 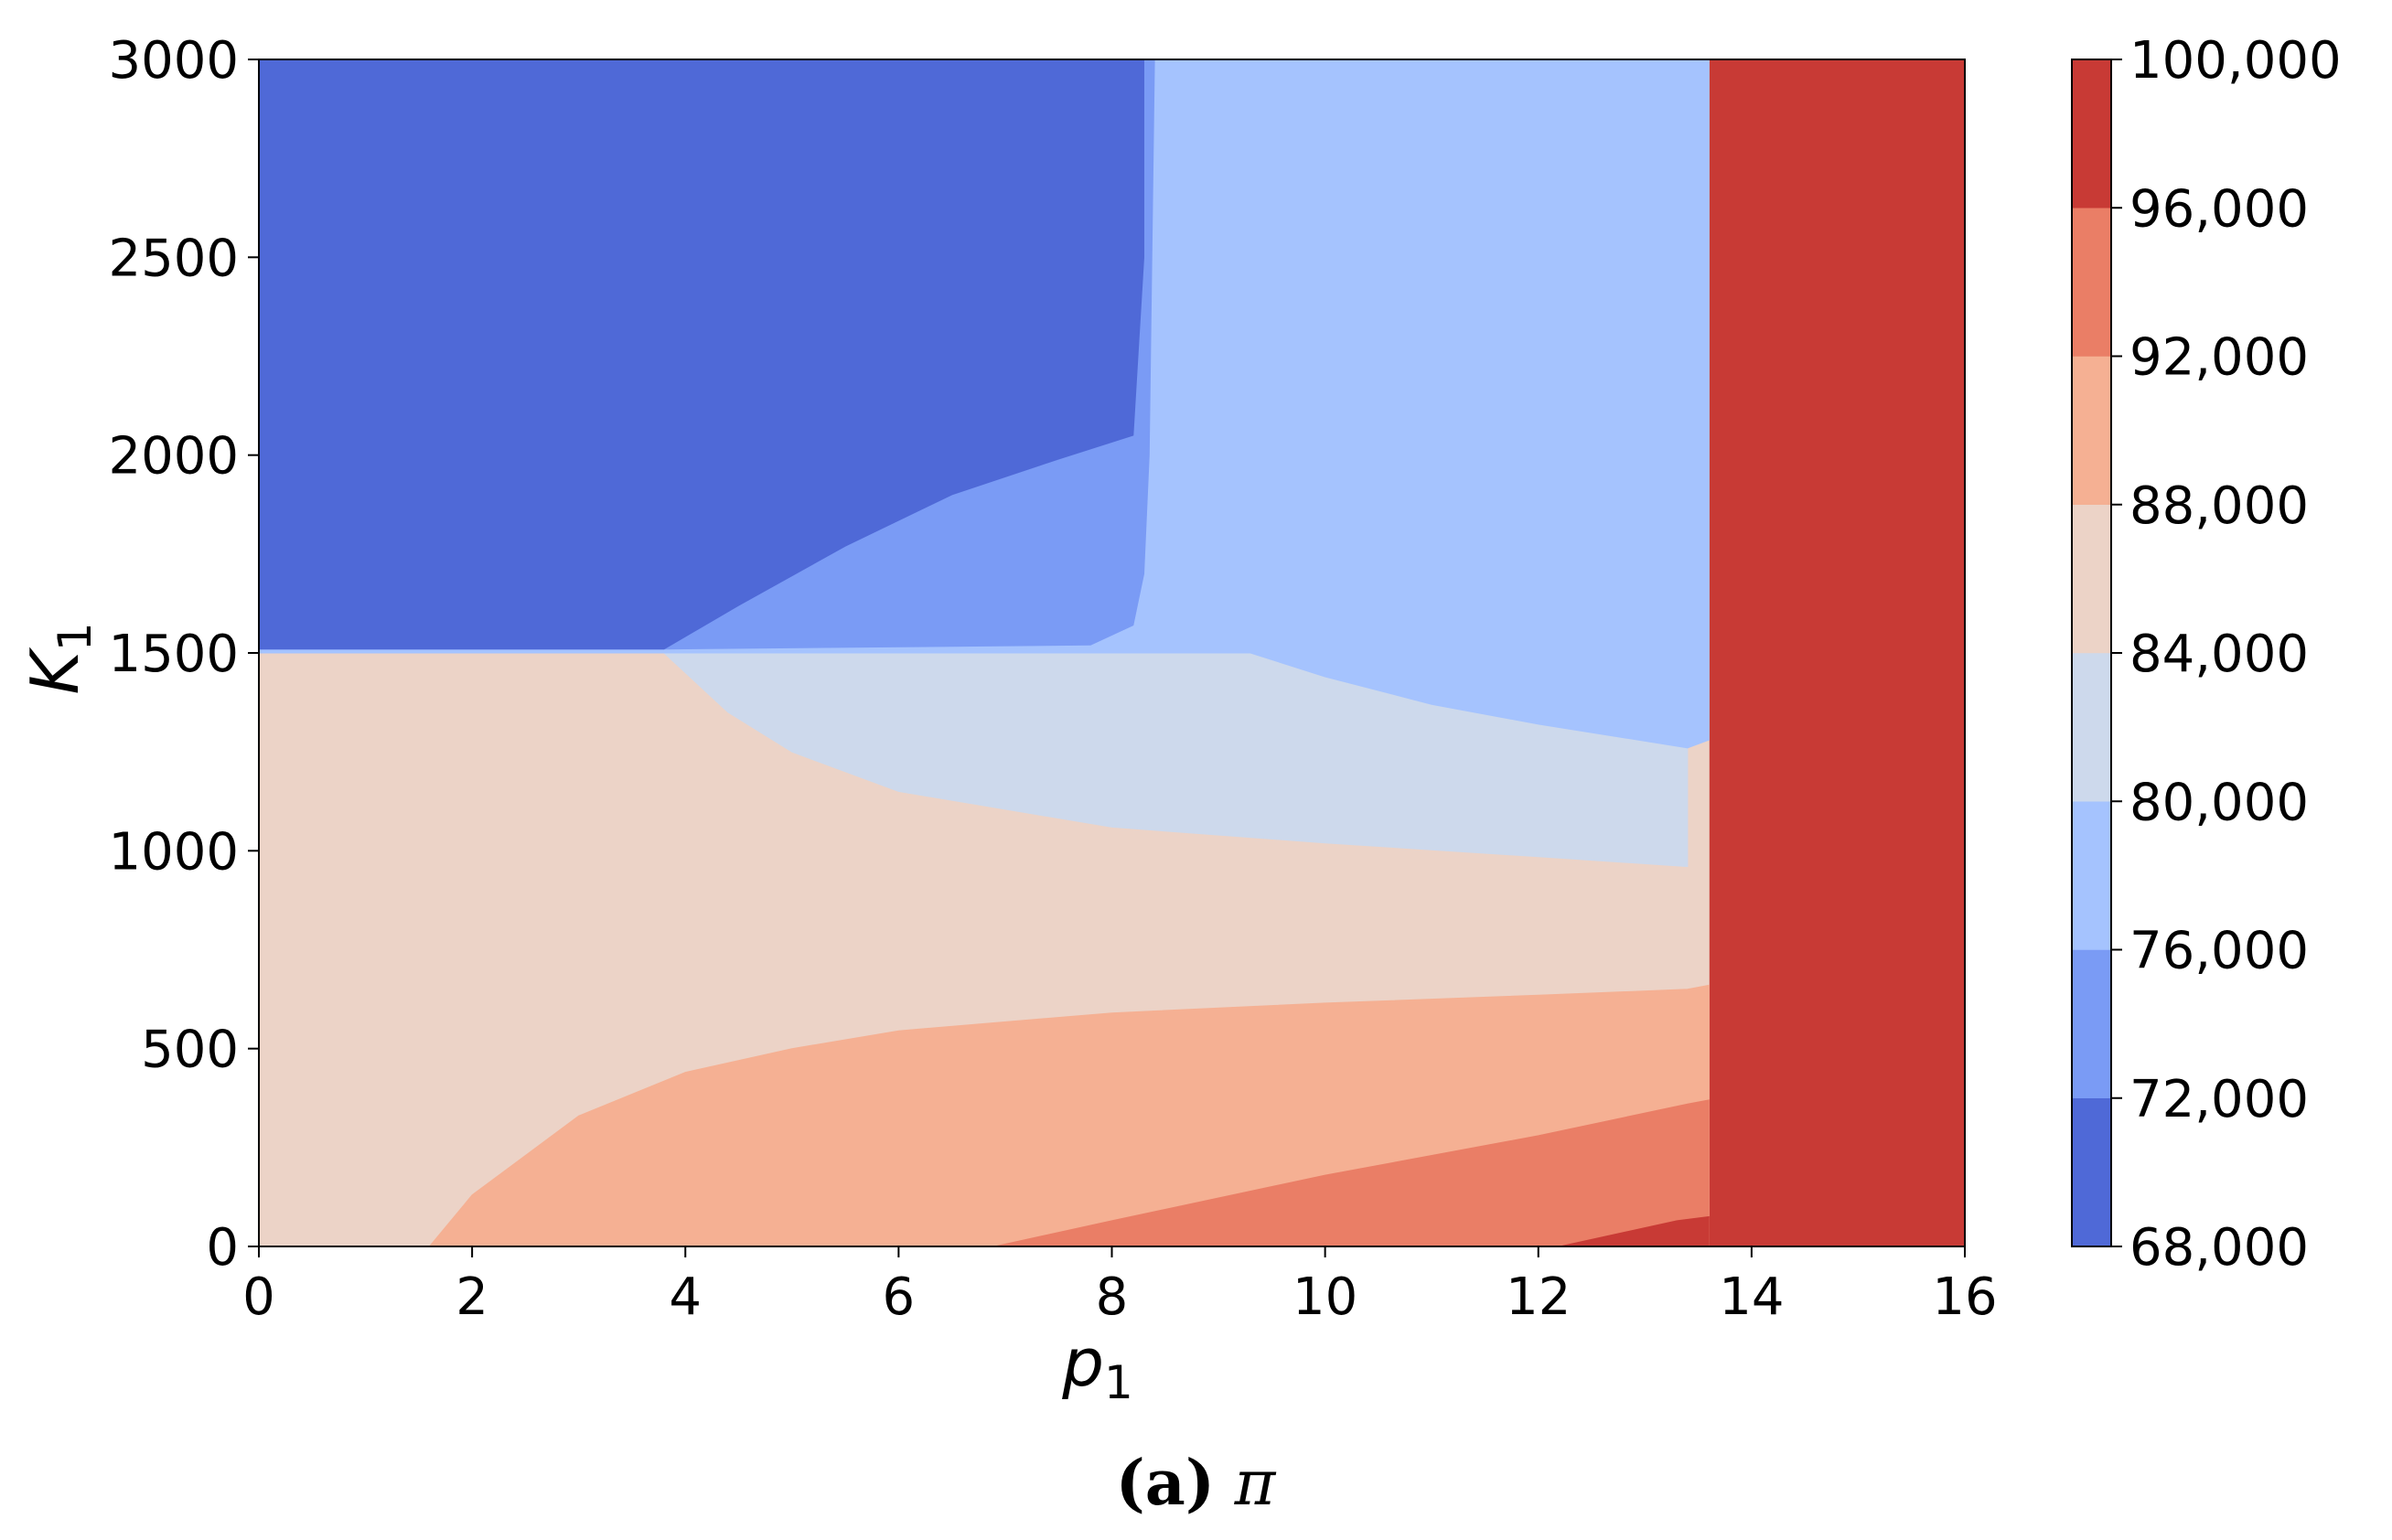 What do you see at coordinates (54, 671) in the screenshot?
I see `y-axis-label-main: K` at bounding box center [54, 671].